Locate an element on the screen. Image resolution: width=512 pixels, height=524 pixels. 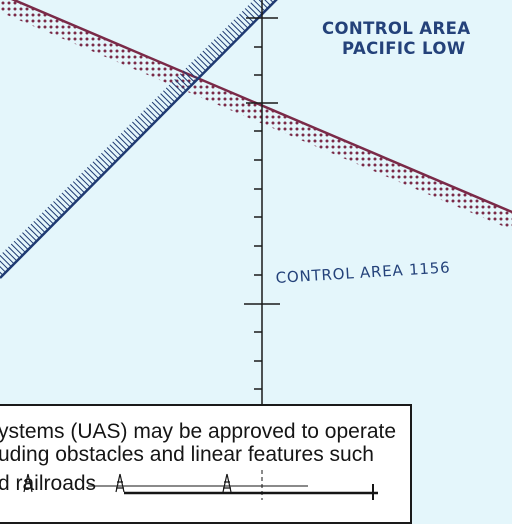
linear-features-legend: d railroads is located at coordinates (207, 485).